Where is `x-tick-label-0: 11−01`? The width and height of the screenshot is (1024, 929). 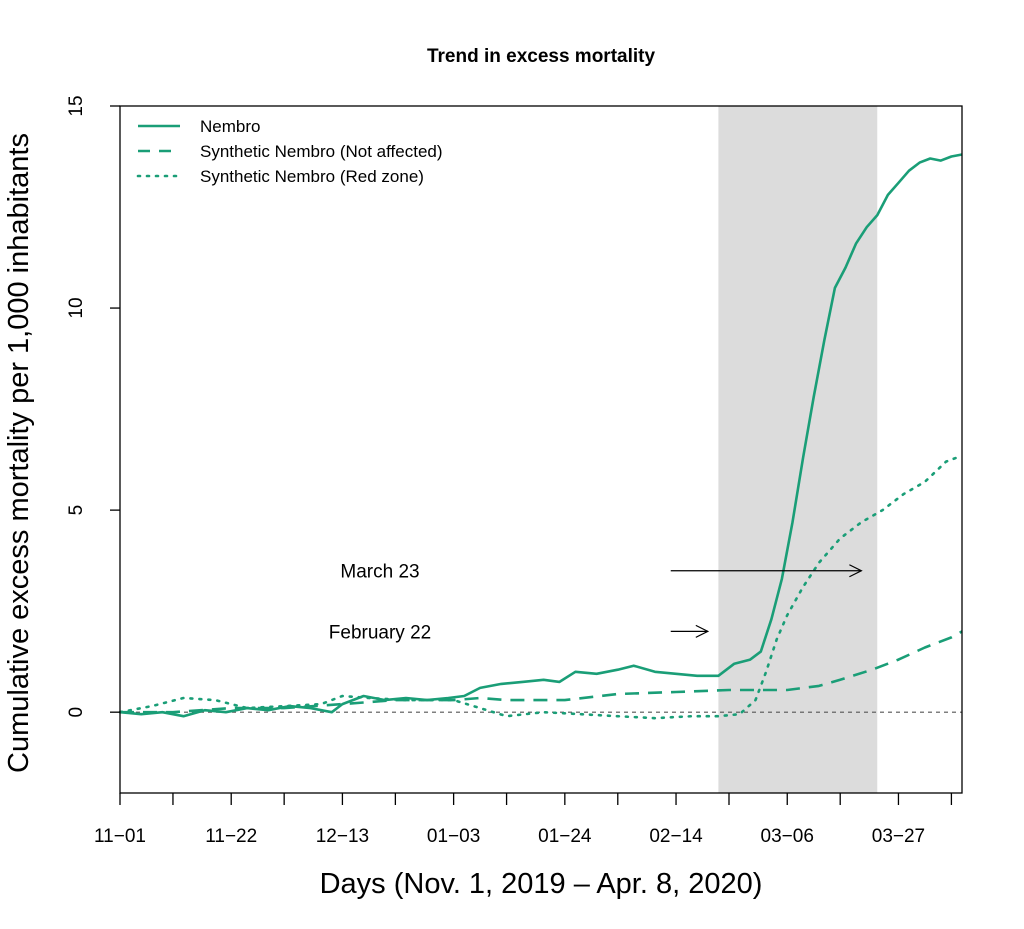 x-tick-label-0: 11−01 is located at coordinates (120, 836).